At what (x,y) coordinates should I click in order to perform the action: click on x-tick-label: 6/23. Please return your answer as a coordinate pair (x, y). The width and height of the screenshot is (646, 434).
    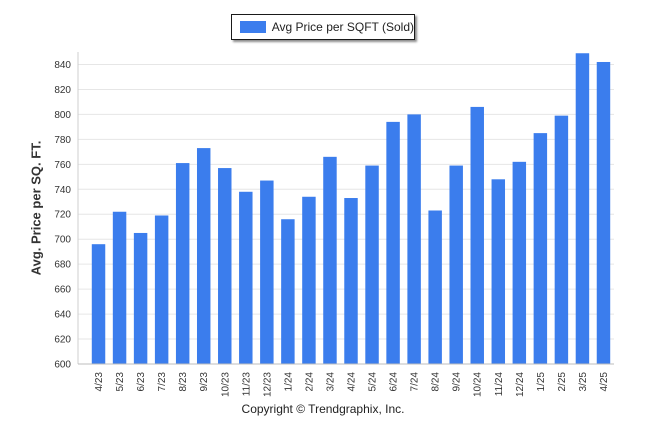
    Looking at the image, I should click on (141, 382).